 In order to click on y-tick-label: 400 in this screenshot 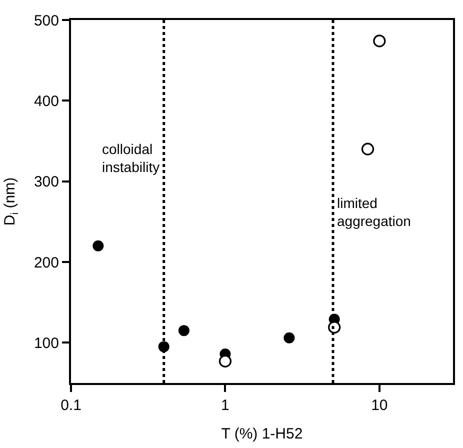, I will do `click(46, 101)`.